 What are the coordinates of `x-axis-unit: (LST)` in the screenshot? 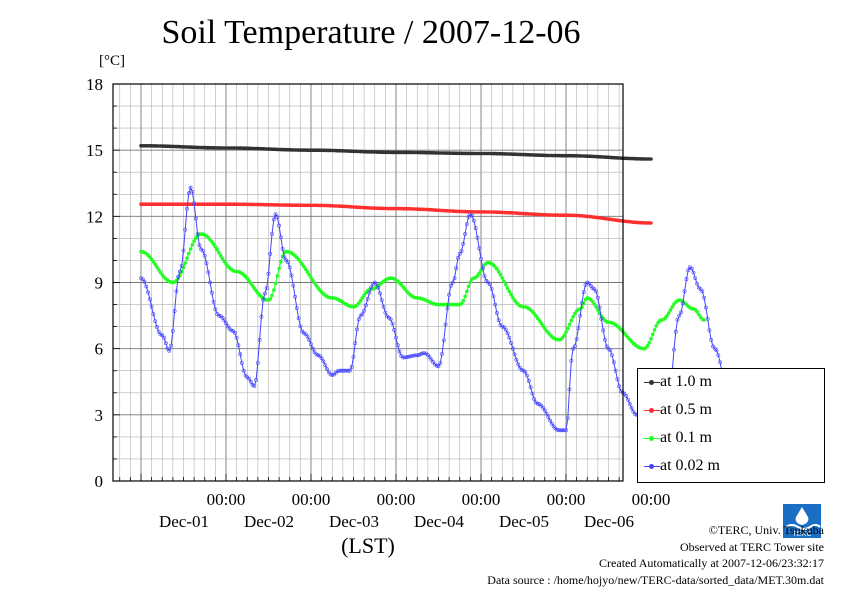 It's located at (368, 545).